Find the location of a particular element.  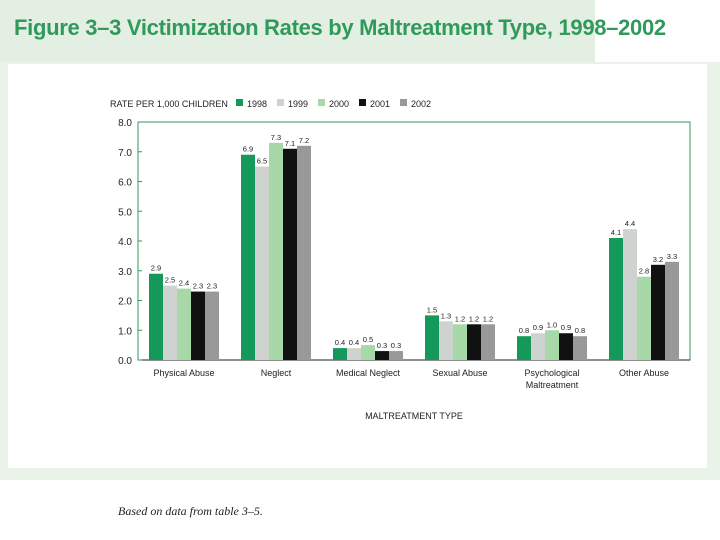

category-label: Psychological Maltreatment is located at coordinates (551, 379).